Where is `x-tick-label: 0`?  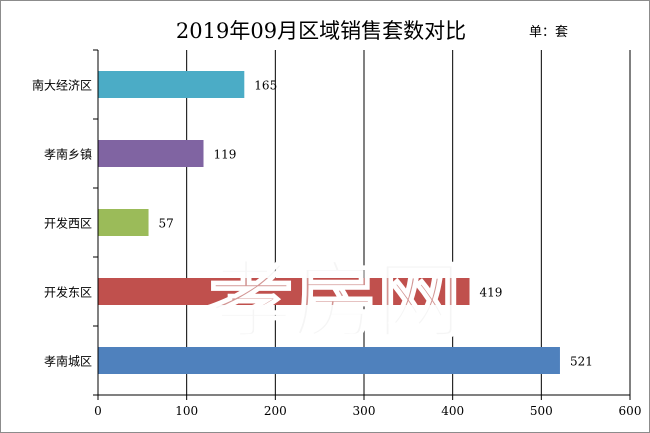 x-tick-label: 0 is located at coordinates (98, 411).